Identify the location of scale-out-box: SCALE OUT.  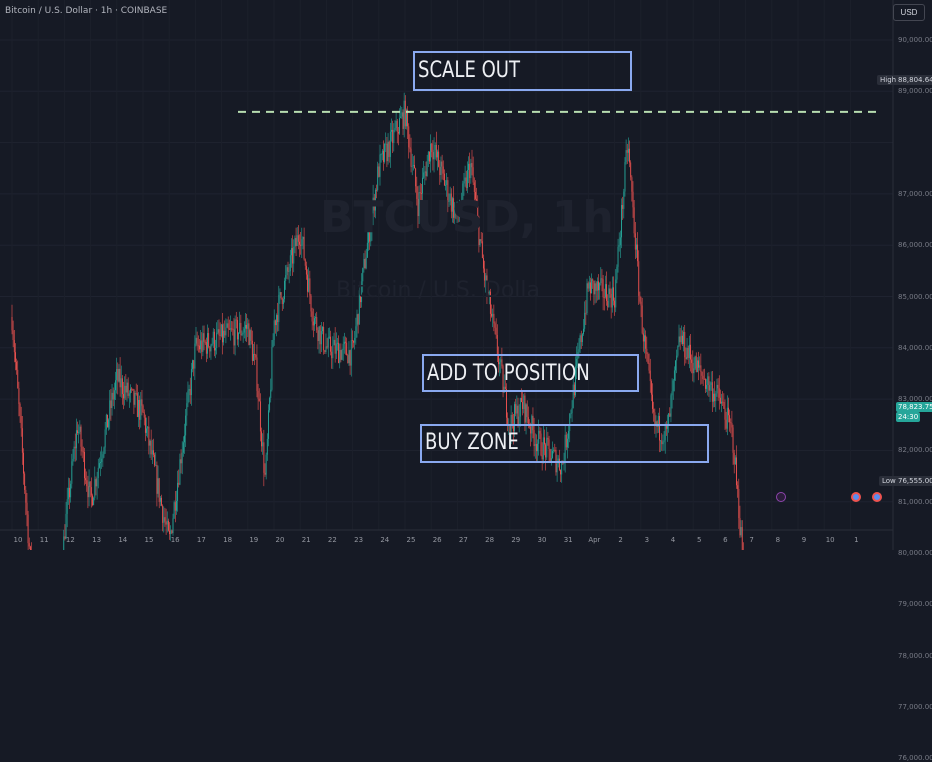
(522, 71).